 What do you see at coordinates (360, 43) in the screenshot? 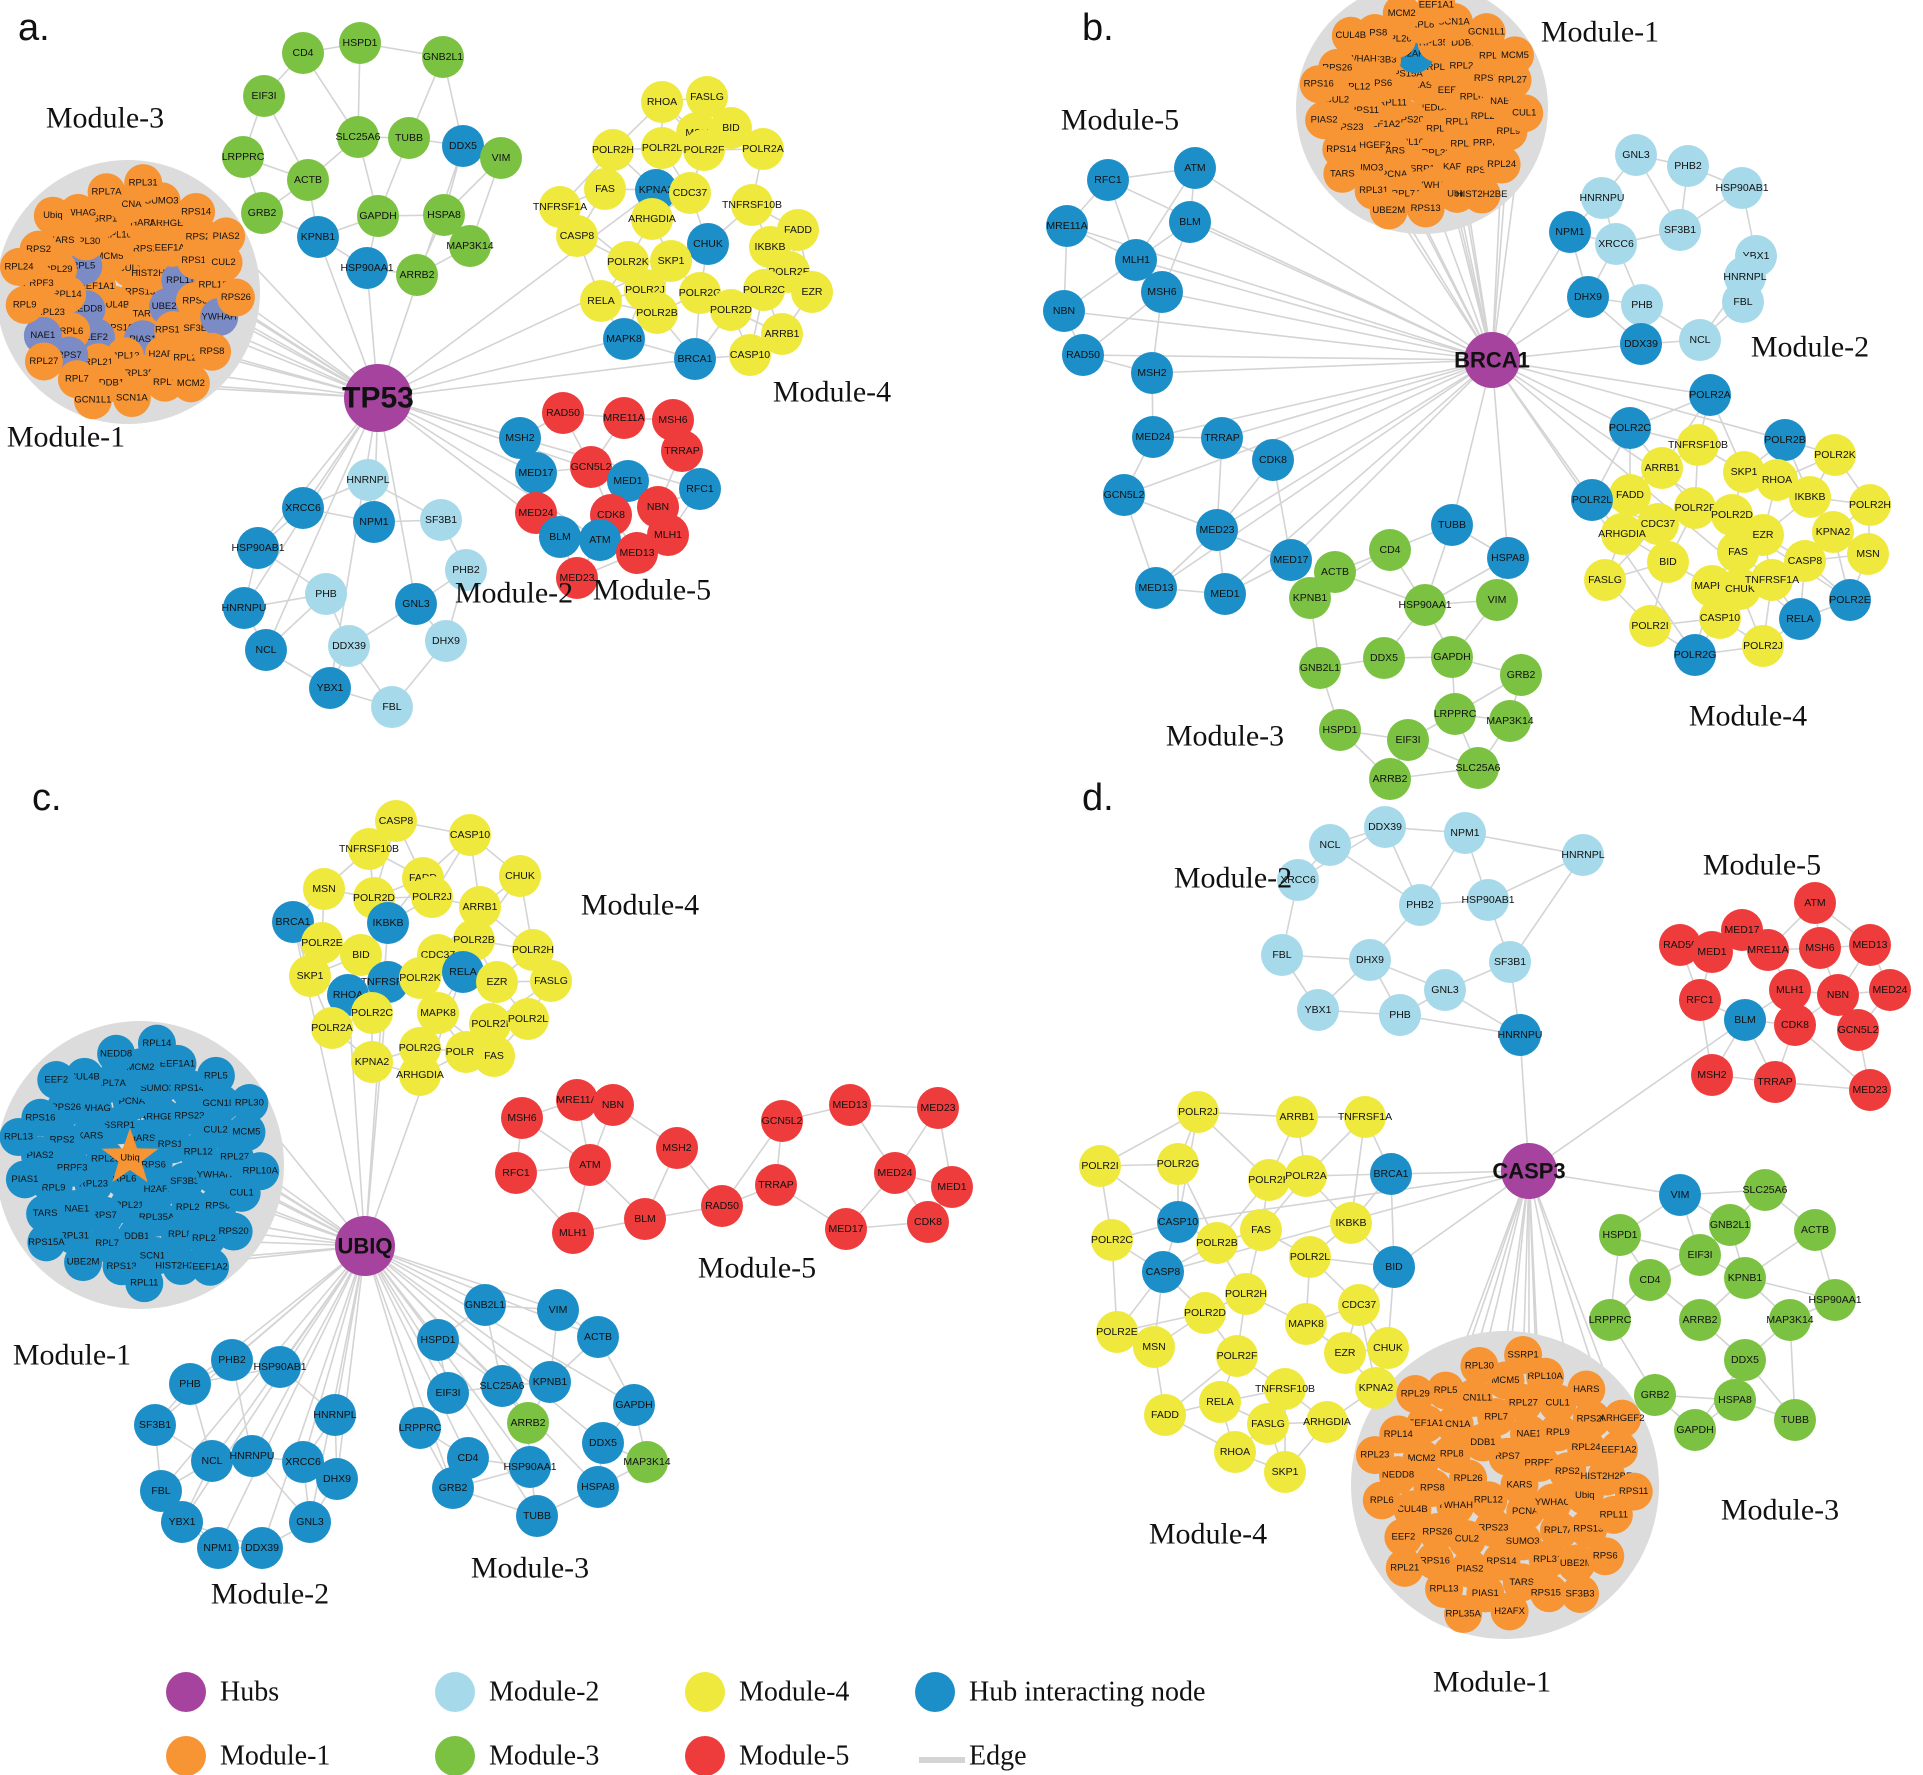
I see `node-HSPD1` at bounding box center [360, 43].